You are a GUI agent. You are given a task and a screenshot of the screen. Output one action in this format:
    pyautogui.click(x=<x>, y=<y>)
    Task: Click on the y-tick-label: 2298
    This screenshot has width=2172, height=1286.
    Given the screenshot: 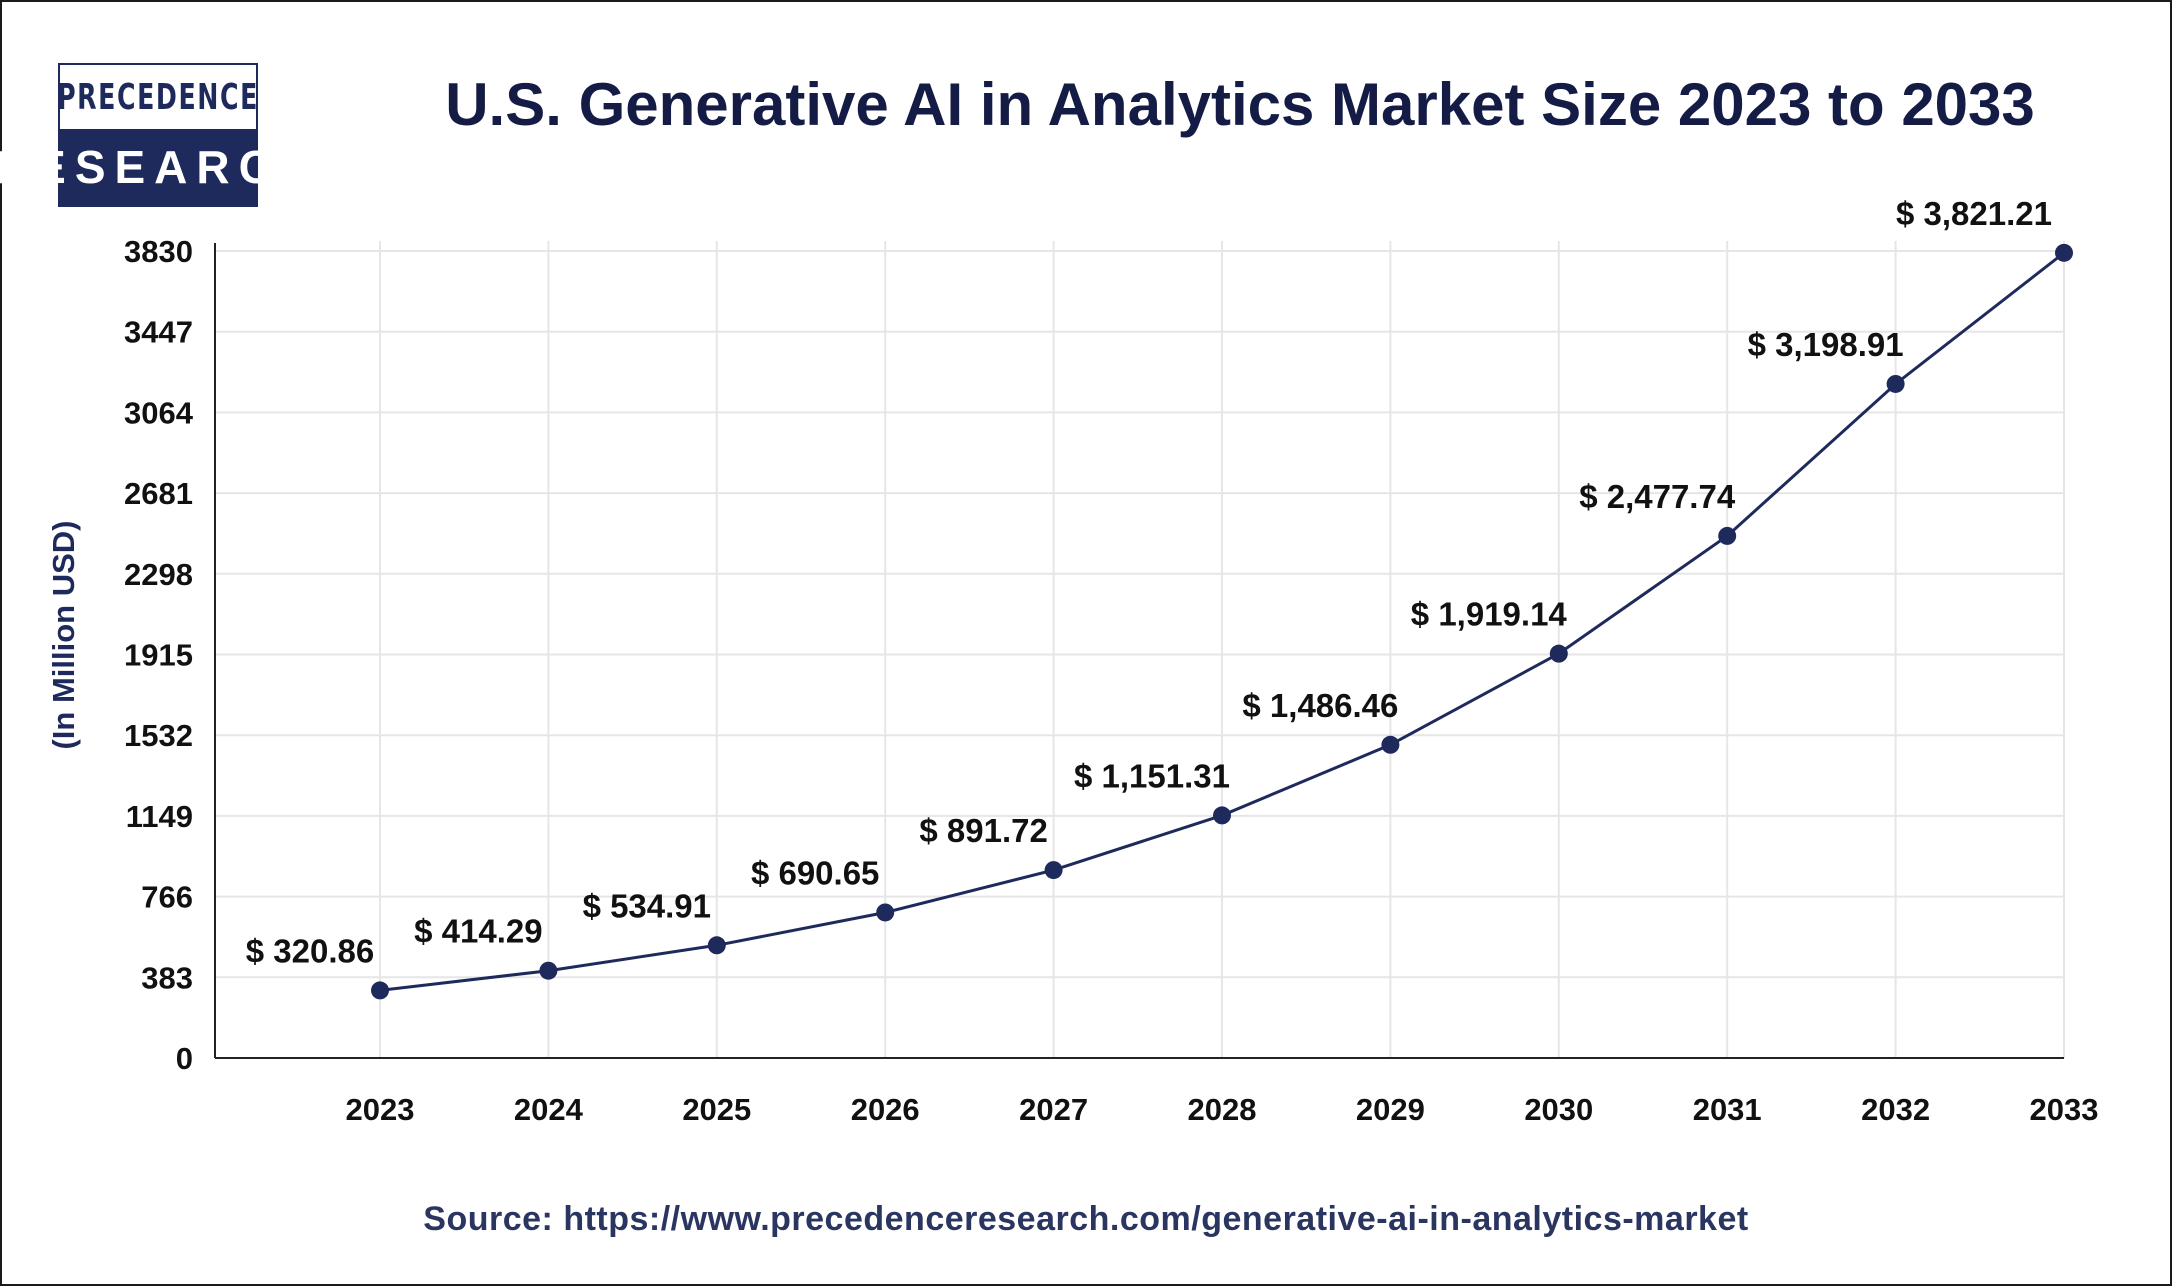 What is the action you would take?
    pyautogui.click(x=158, y=574)
    